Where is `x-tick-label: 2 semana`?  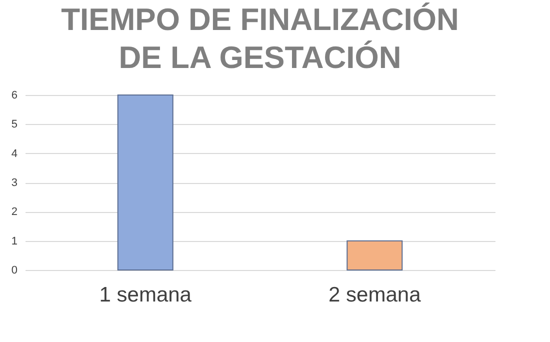 x-tick-label: 2 semana is located at coordinates (375, 295).